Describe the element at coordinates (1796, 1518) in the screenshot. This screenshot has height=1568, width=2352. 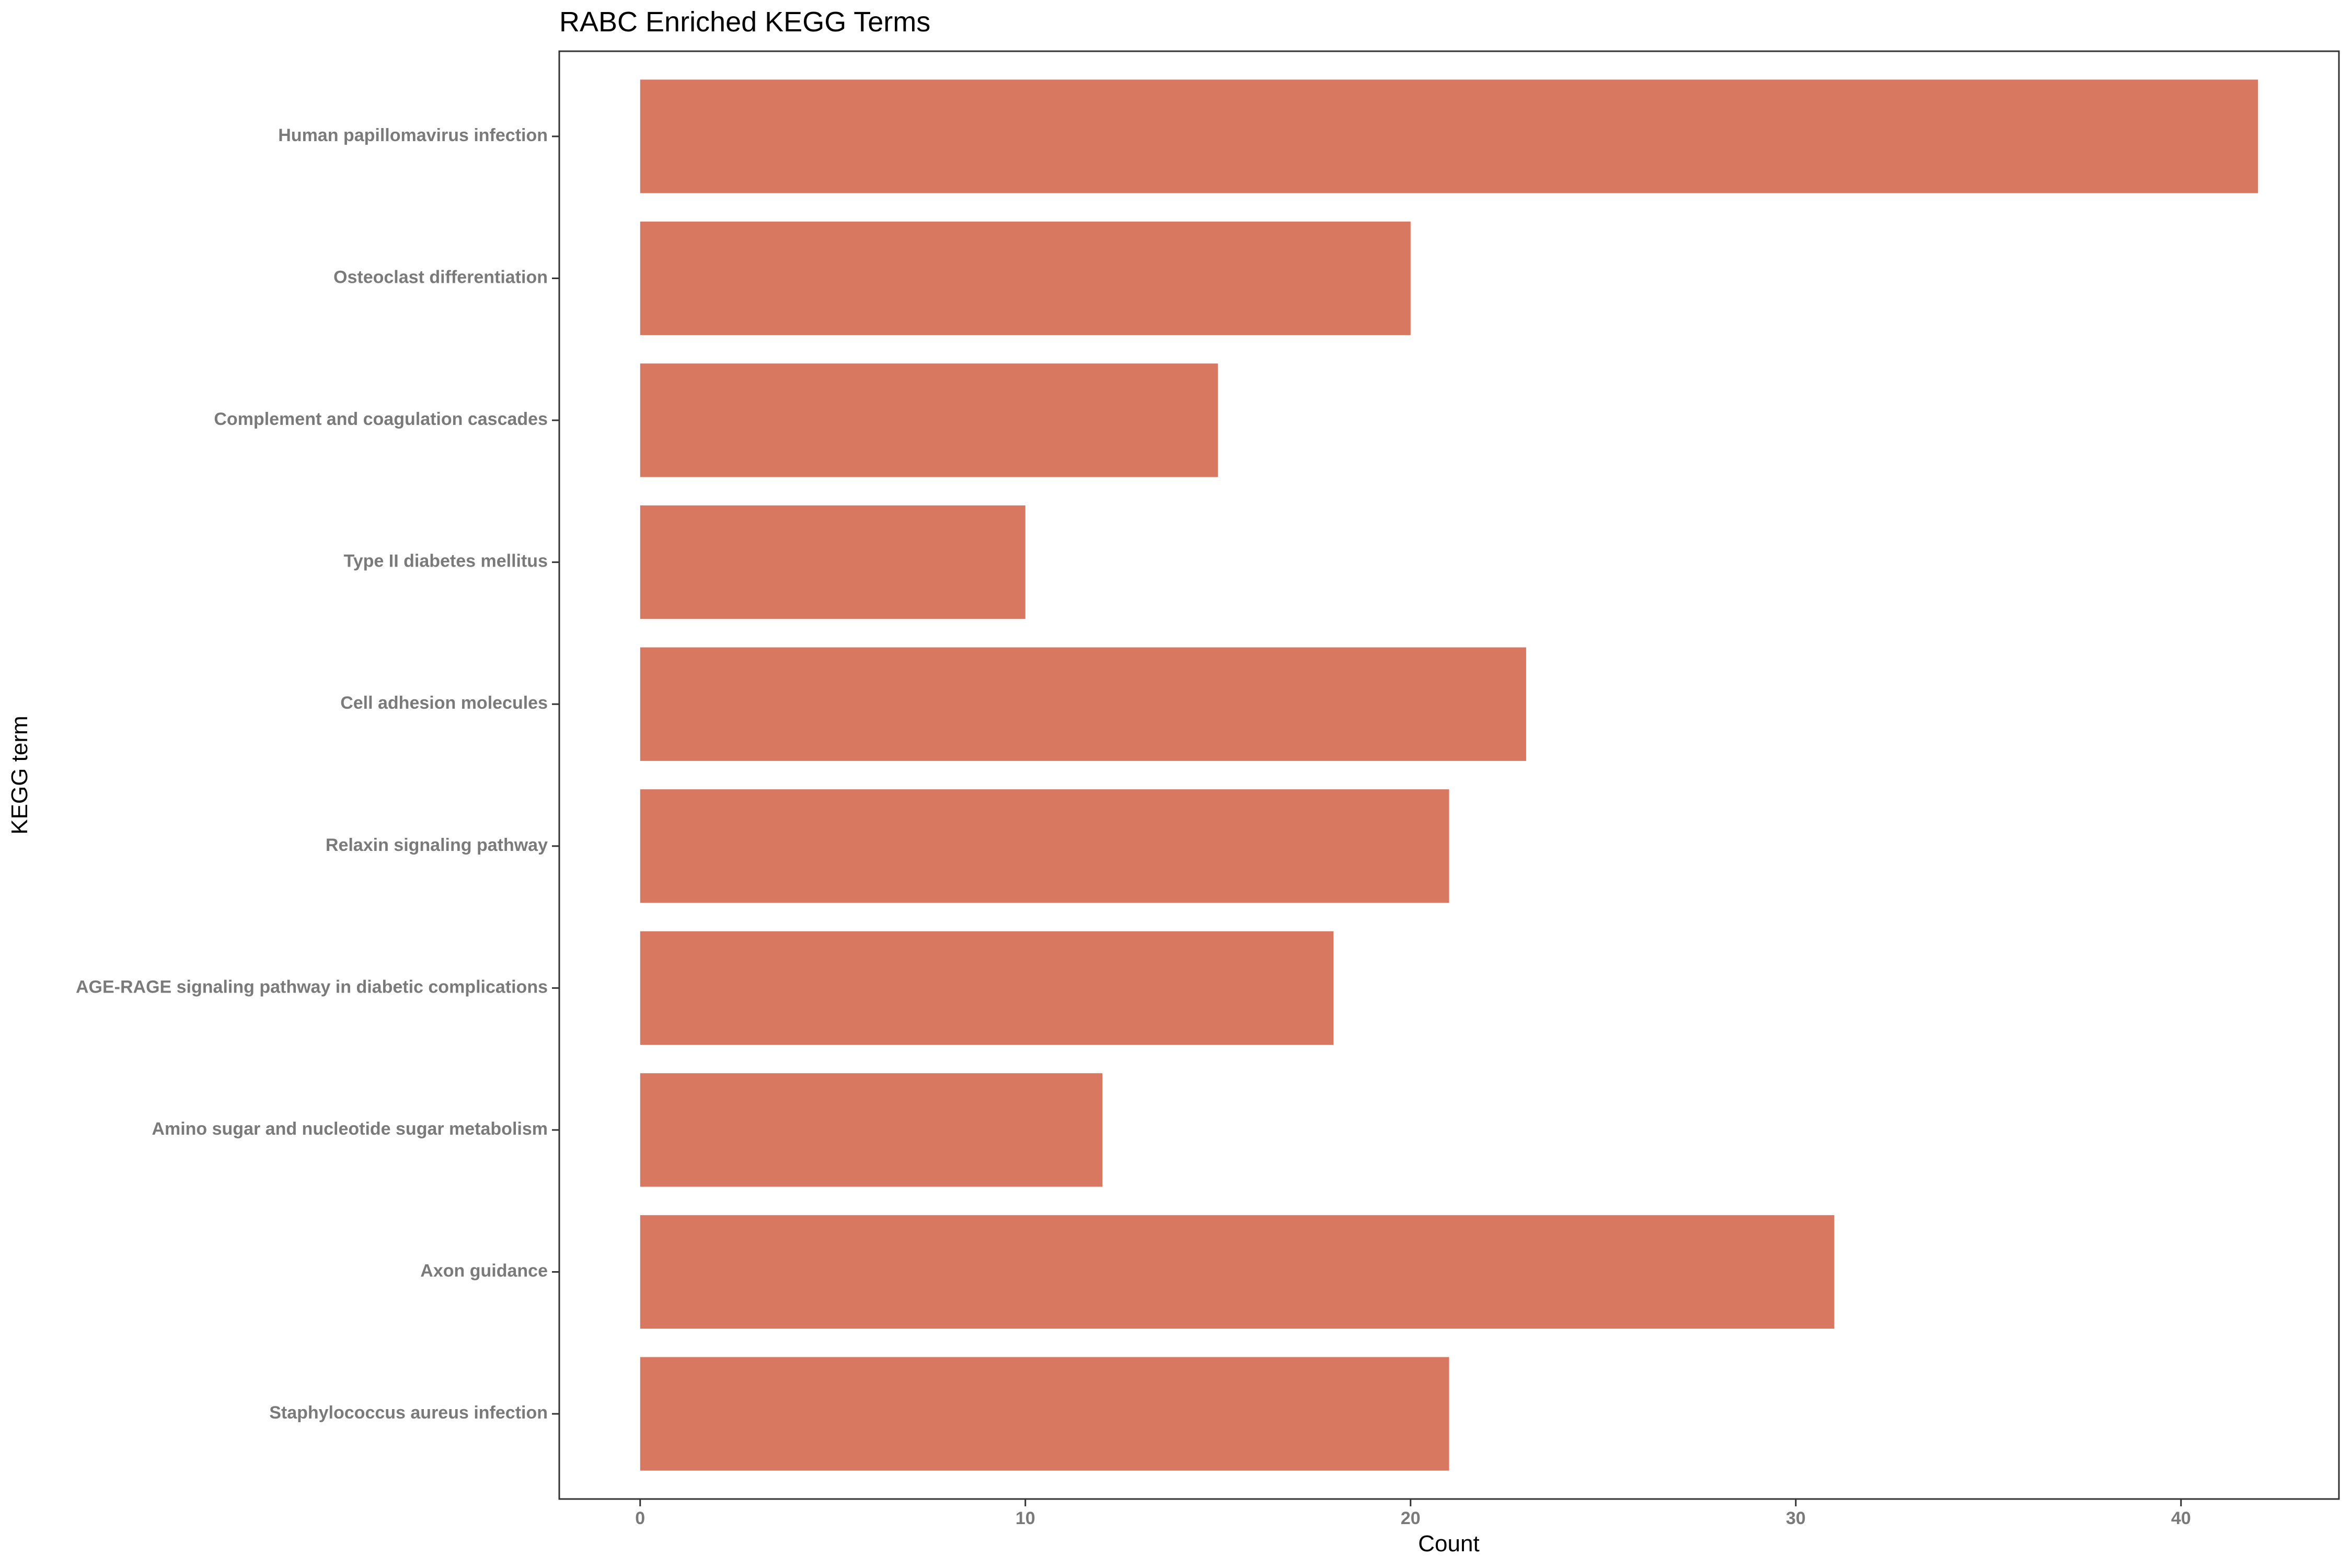
I see `x-tick-label-3: 30` at that location.